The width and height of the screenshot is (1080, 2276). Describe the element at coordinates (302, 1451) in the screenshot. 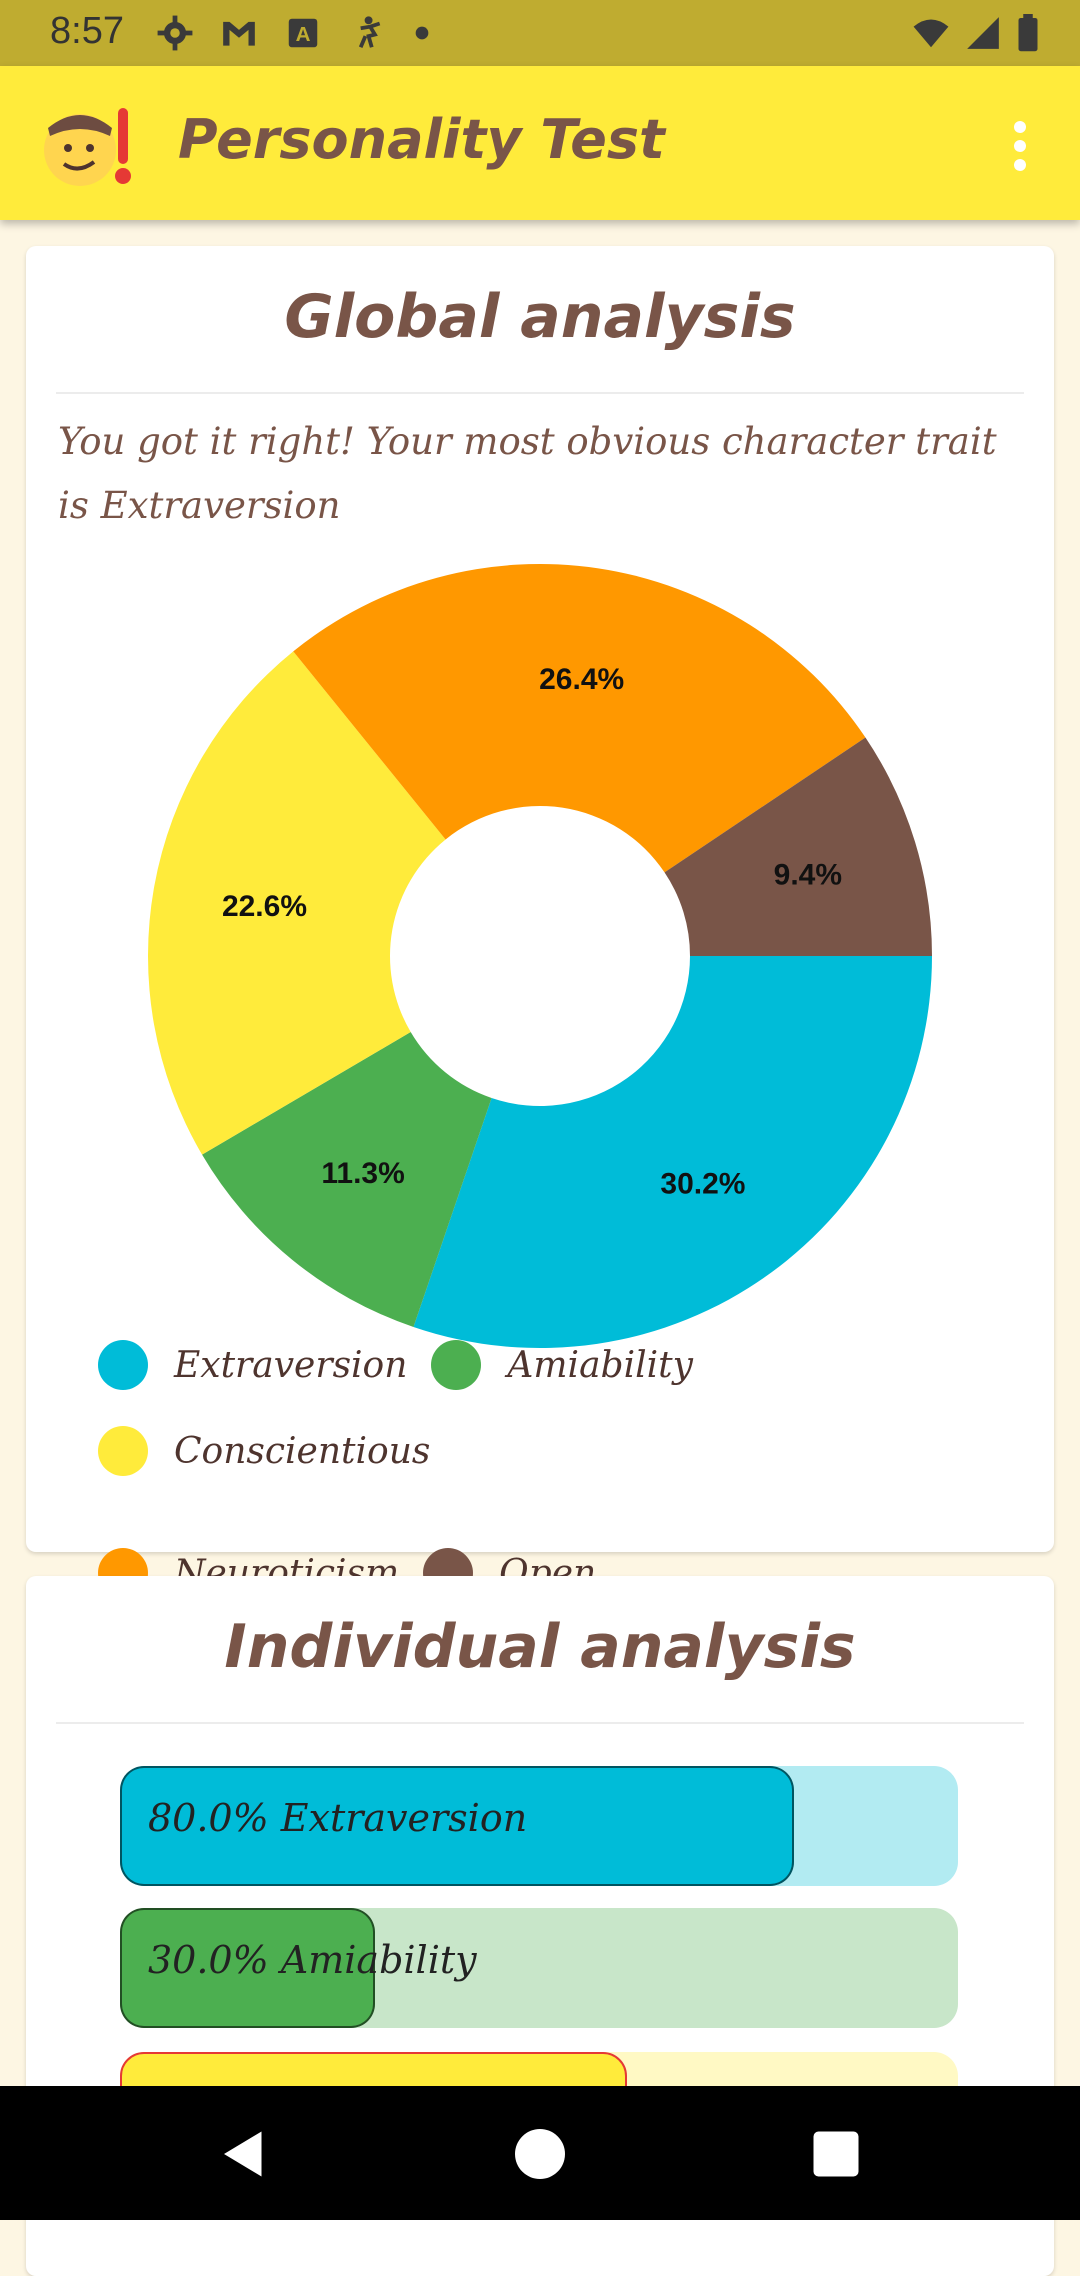

I see `legend-label: Conscientious` at that location.